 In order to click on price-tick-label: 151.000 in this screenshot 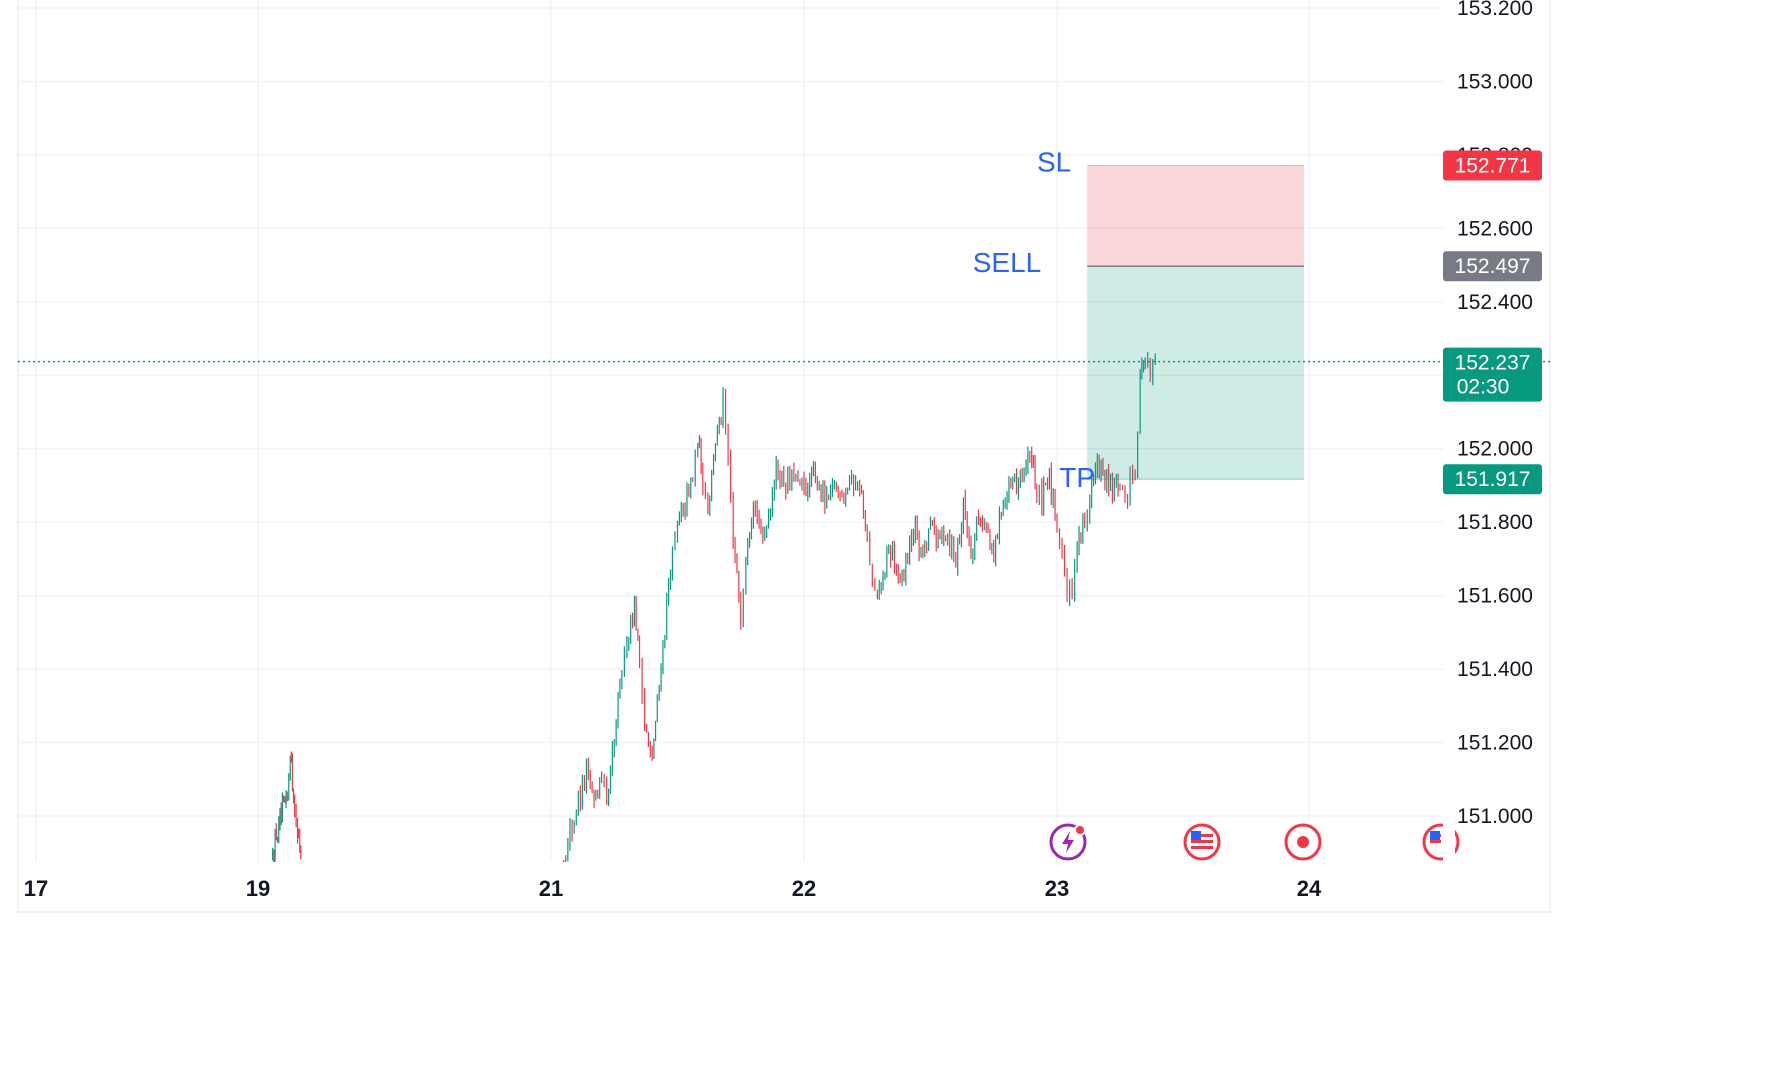, I will do `click(1495, 816)`.